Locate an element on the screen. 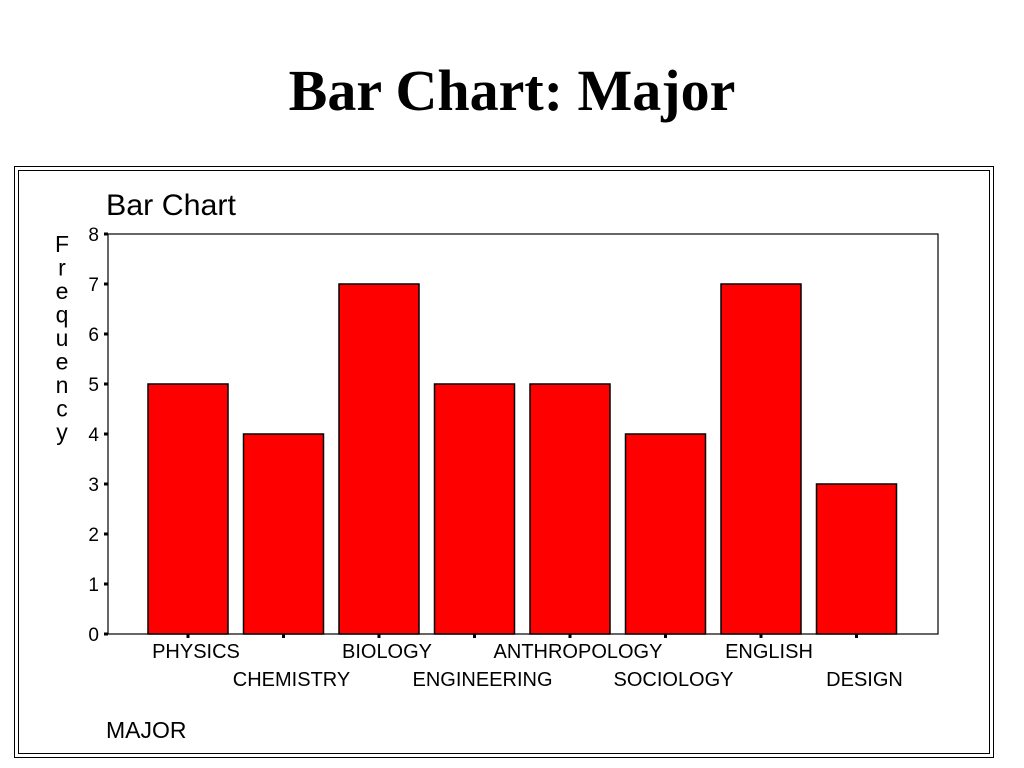 The width and height of the screenshot is (1024, 768). x-tick-label-engineering: ENGINEERING is located at coordinates (482, 680).